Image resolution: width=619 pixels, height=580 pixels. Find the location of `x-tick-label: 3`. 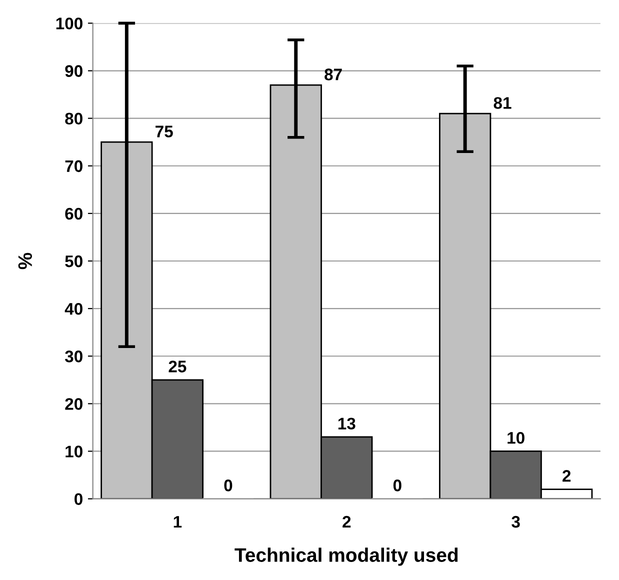

x-tick-label: 3 is located at coordinates (516, 522).